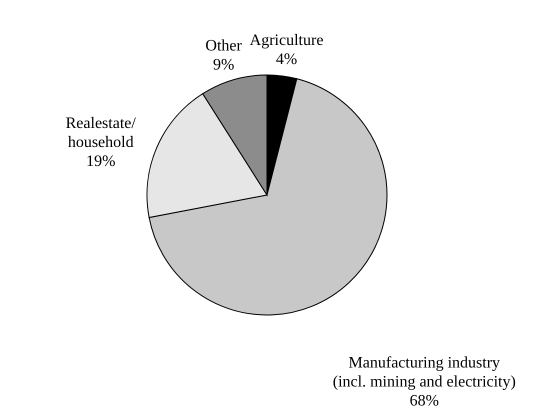 This screenshot has height=414, width=535. I want to click on slice-label: Realestate/ household, so click(101, 133).